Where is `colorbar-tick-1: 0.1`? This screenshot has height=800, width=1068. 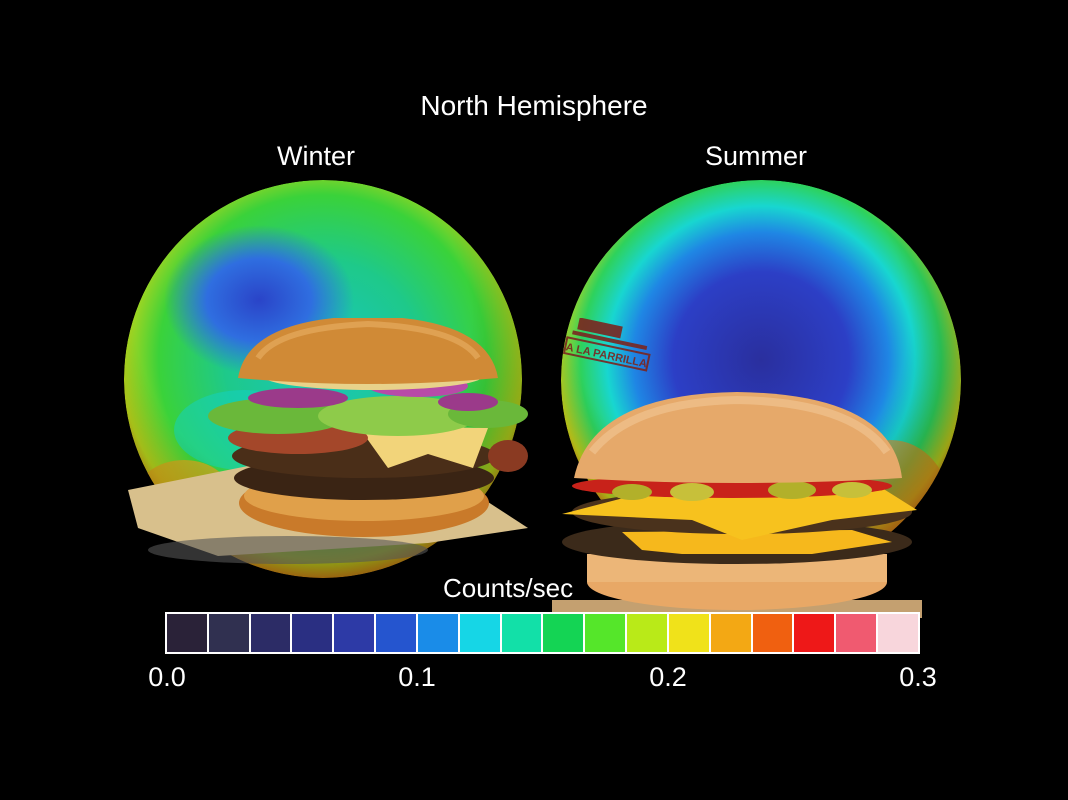 colorbar-tick-1: 0.1 is located at coordinates (417, 677).